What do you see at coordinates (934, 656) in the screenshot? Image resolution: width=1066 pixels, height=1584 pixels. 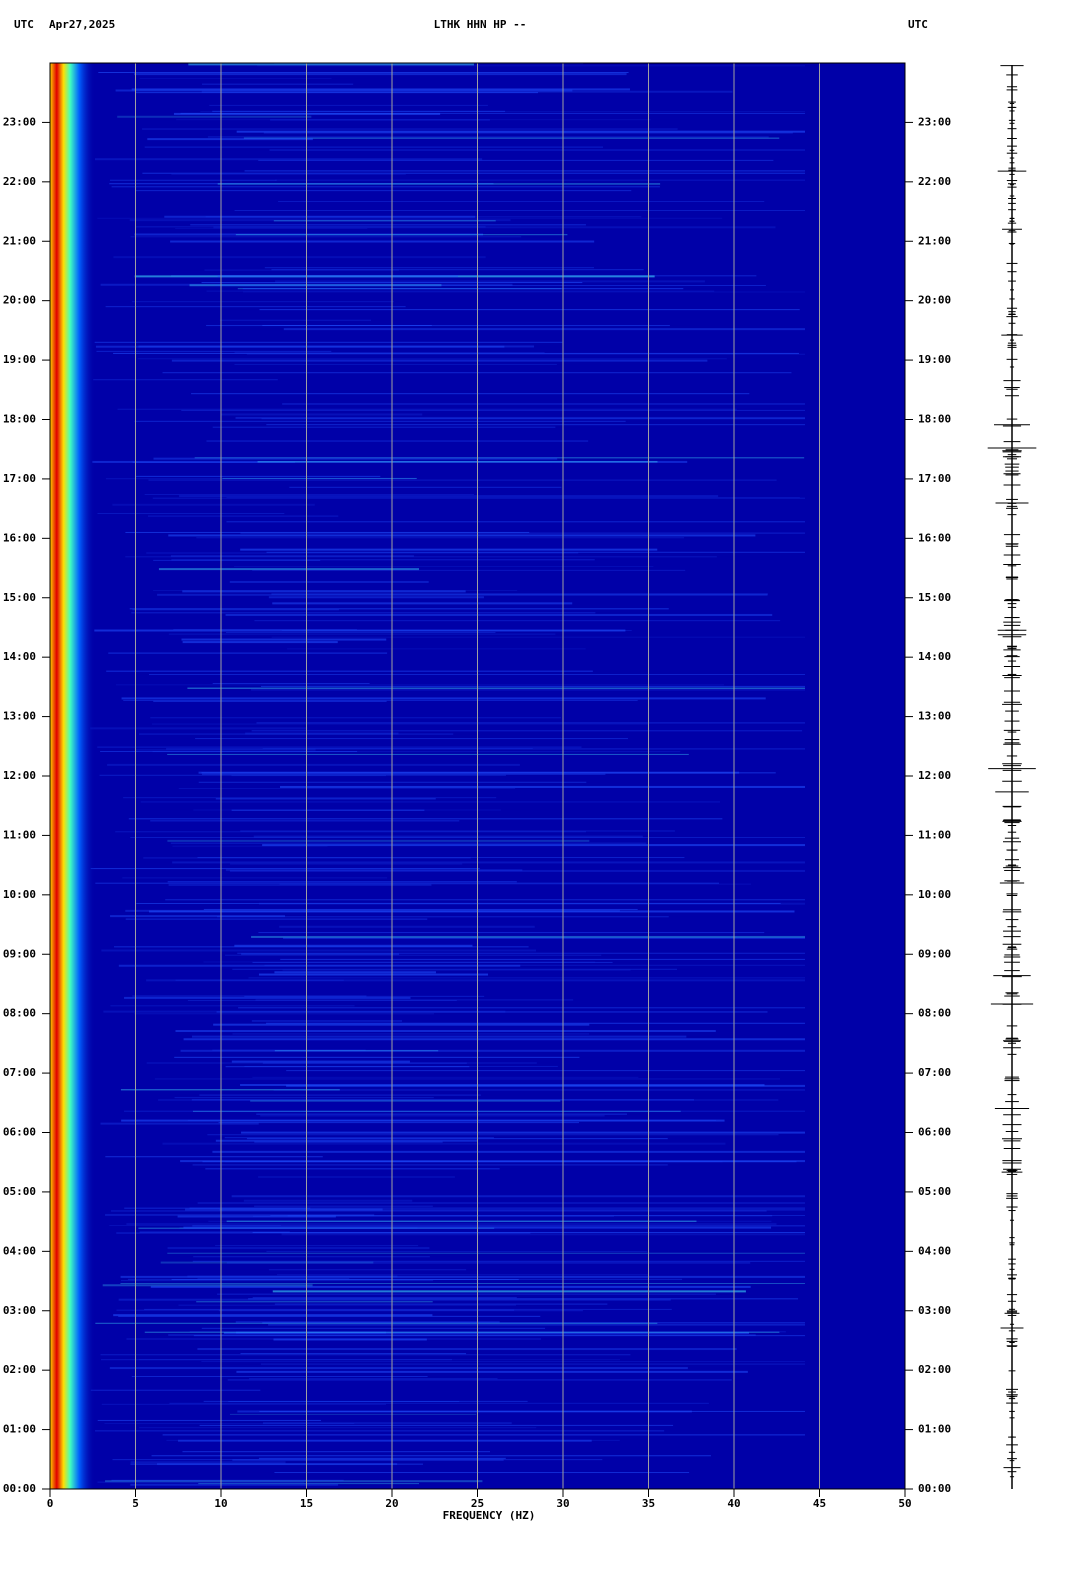 I see `y-tick-label-right: 14:00` at bounding box center [934, 656].